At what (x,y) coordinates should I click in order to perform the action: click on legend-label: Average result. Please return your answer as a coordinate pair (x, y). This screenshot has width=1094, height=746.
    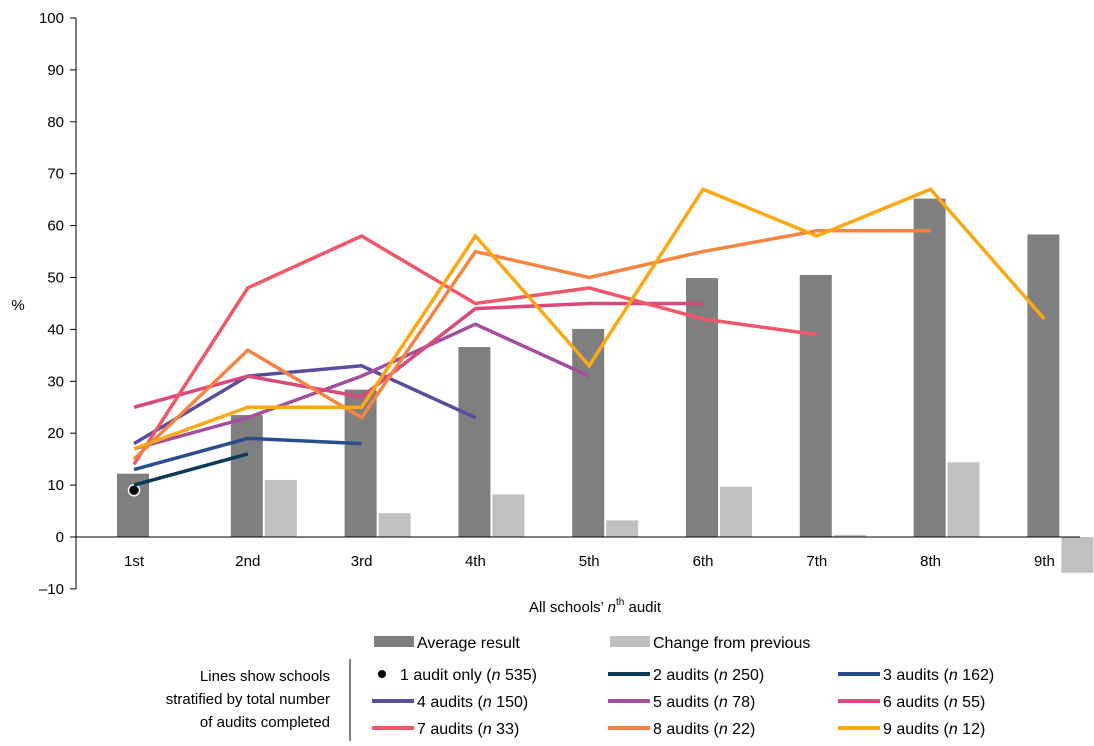
    Looking at the image, I should click on (468, 643).